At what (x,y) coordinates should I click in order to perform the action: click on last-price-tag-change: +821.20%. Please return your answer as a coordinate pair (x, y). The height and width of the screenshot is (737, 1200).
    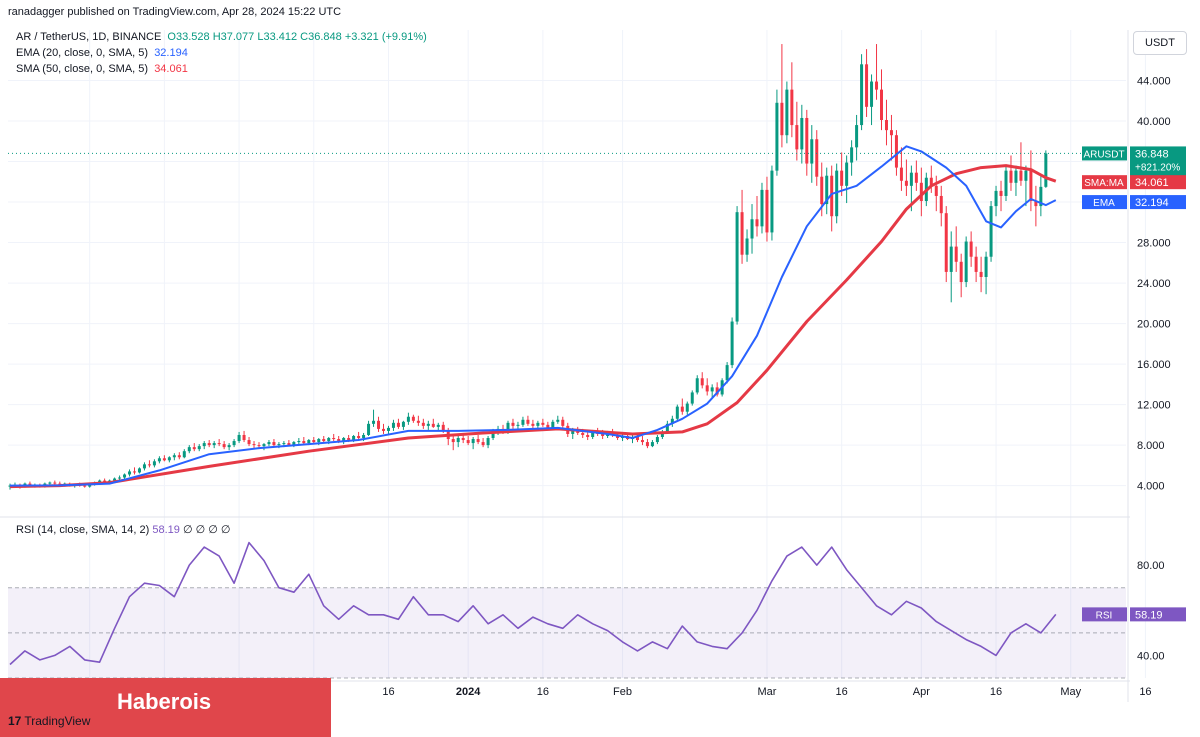
    Looking at the image, I should click on (1157, 167).